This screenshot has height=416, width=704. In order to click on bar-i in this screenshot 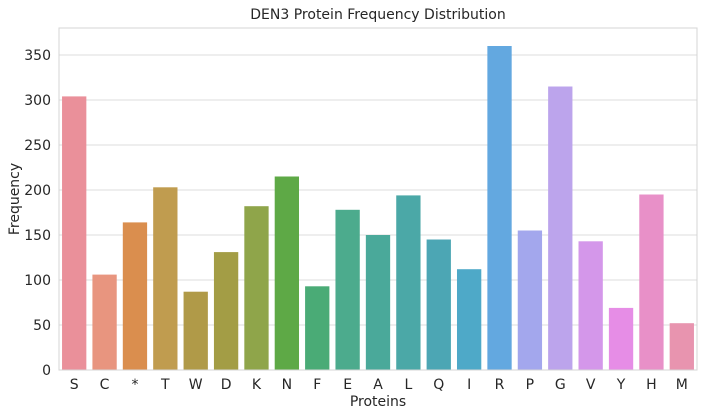, I will do `click(469, 319)`.